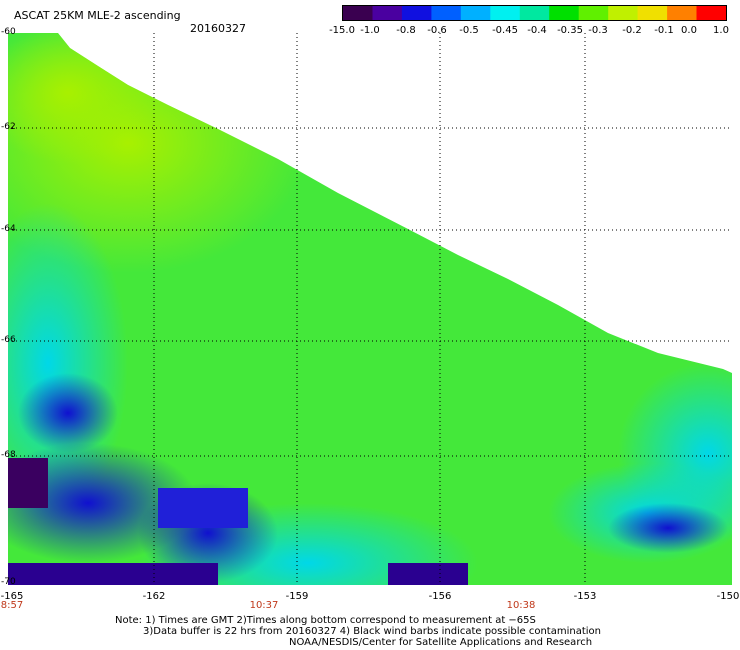  I want to click on map-date: 20160327, so click(218, 28).